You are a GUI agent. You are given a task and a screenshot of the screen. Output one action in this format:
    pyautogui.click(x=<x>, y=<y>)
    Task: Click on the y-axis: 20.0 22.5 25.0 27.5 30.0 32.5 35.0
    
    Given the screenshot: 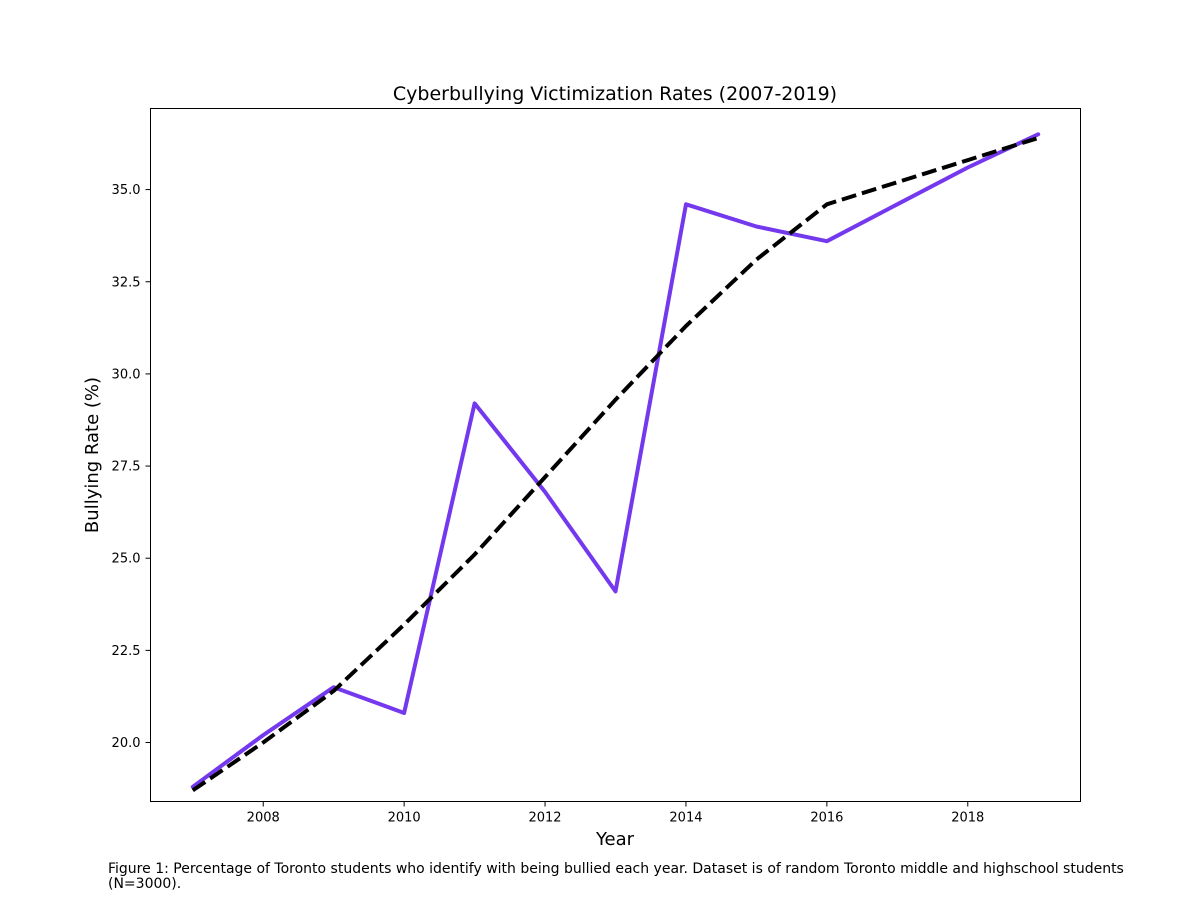 What is the action you would take?
    pyautogui.click(x=131, y=467)
    